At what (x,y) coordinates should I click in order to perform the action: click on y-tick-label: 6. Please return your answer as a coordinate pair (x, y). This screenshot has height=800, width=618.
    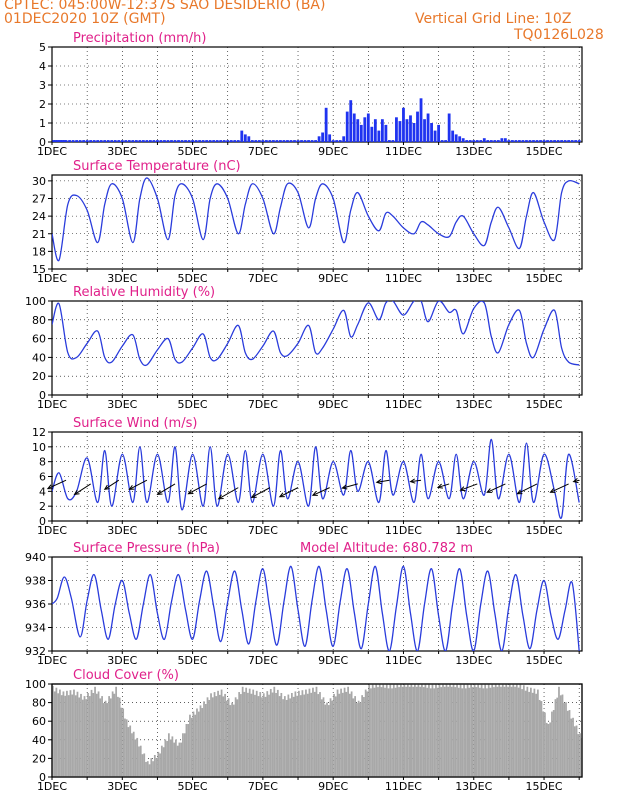
    Looking at the image, I should click on (42, 477).